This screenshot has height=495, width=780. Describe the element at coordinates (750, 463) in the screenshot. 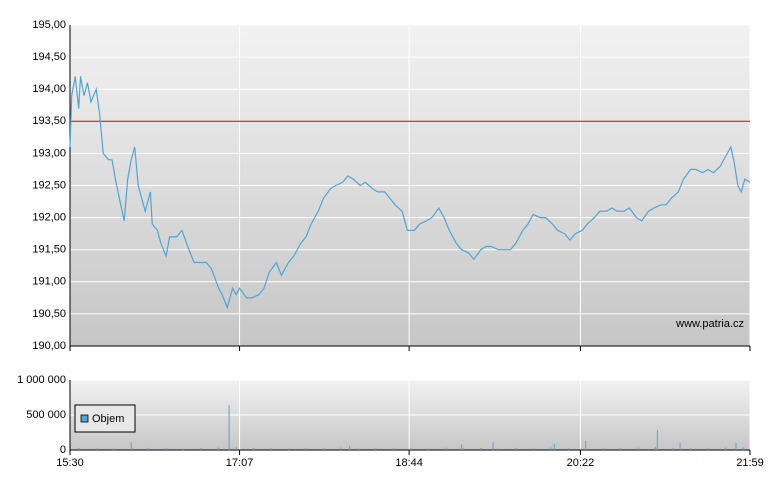

I see `x-tick-label: 21:59` at that location.